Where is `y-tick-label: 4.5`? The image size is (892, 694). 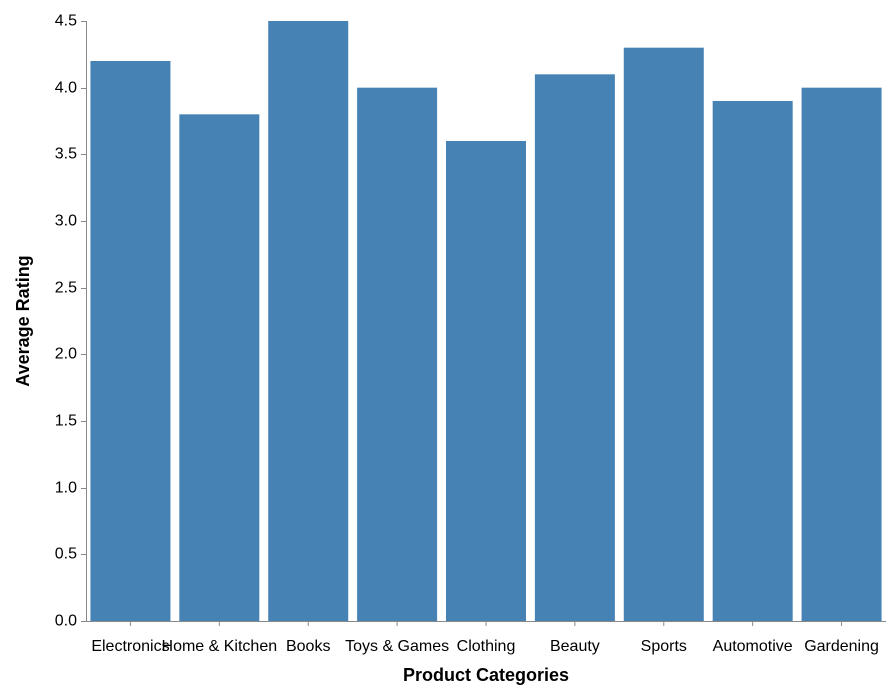
y-tick-label: 4.5 is located at coordinates (66, 21).